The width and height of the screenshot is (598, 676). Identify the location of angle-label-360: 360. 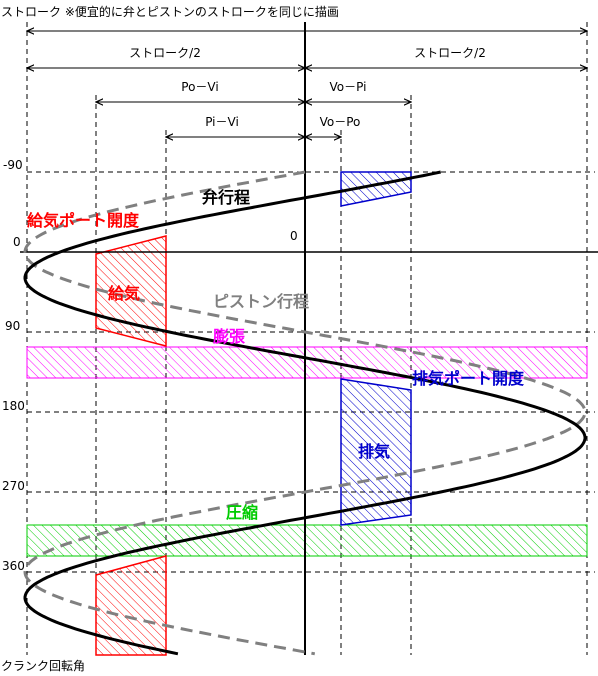
(13, 566).